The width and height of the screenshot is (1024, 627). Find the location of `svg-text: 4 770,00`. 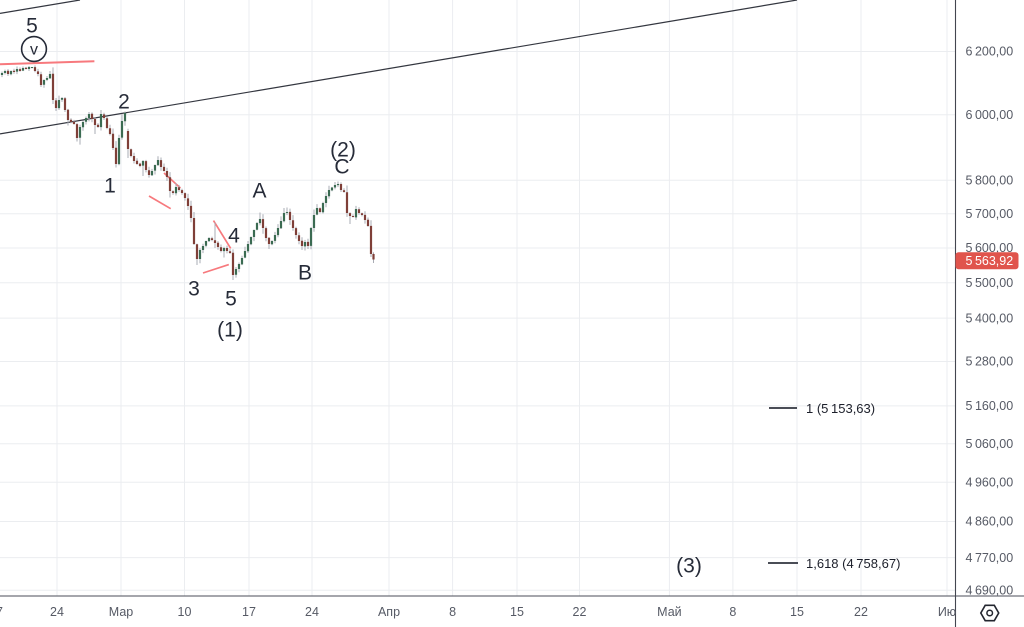

svg-text: 4 770,00 is located at coordinates (990, 558).